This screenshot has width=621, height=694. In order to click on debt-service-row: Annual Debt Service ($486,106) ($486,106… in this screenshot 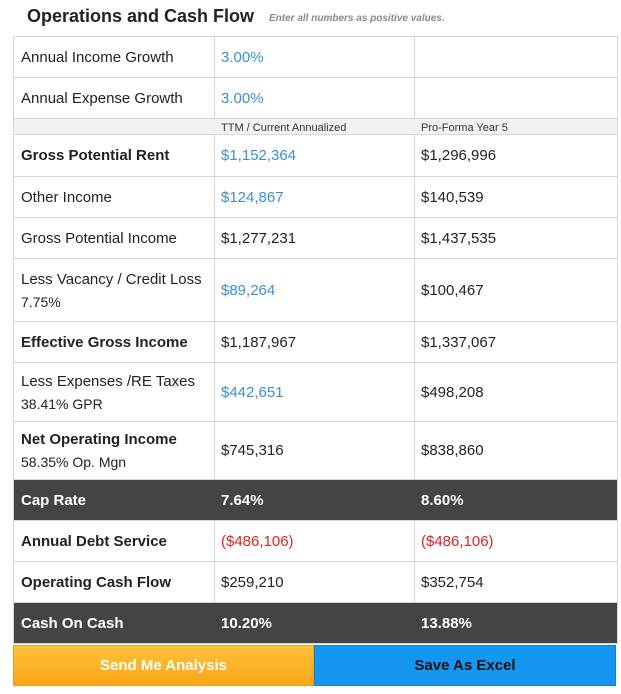, I will do `click(315, 541)`.